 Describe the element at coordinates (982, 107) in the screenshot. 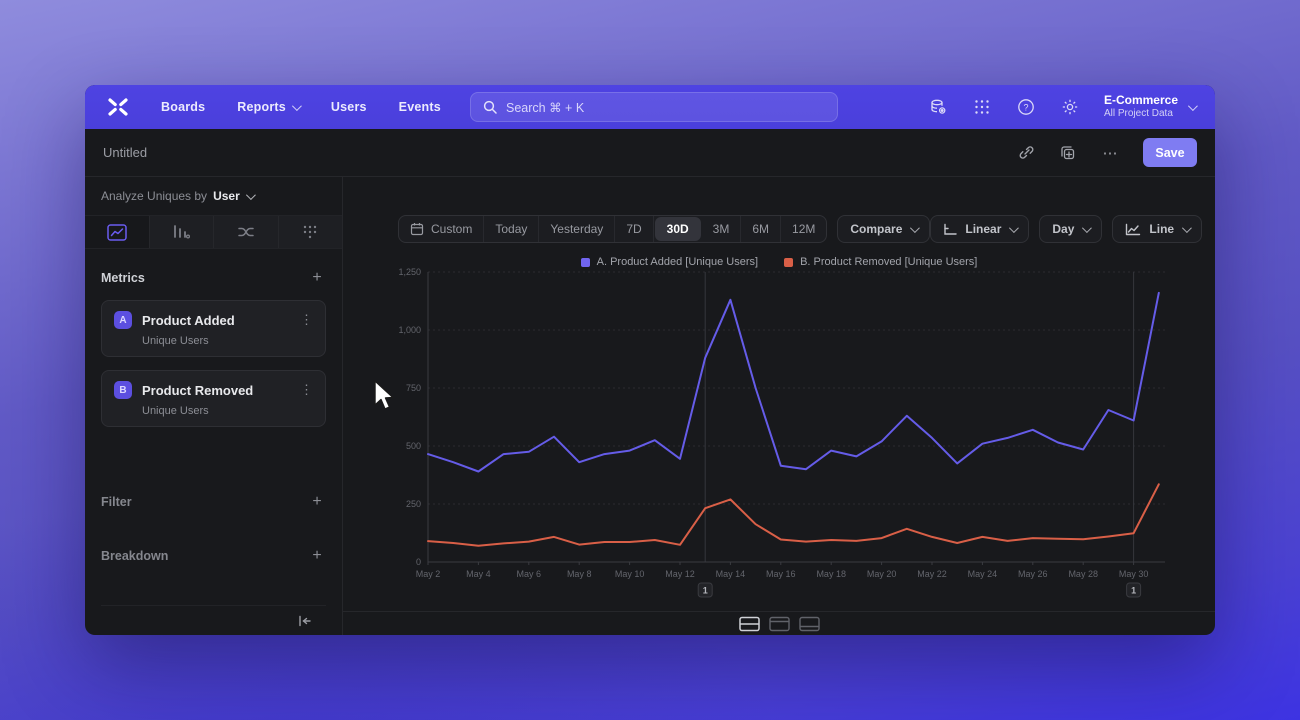

I see `apps-grid-icon` at that location.